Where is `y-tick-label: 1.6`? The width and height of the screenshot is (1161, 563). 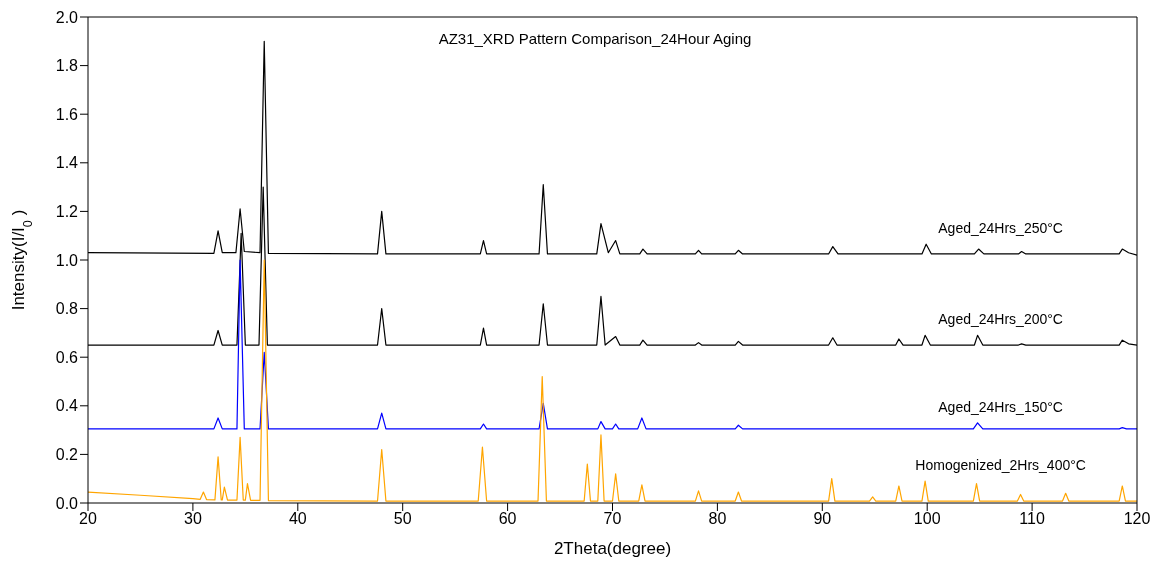
y-tick-label: 1.6 is located at coordinates (67, 114).